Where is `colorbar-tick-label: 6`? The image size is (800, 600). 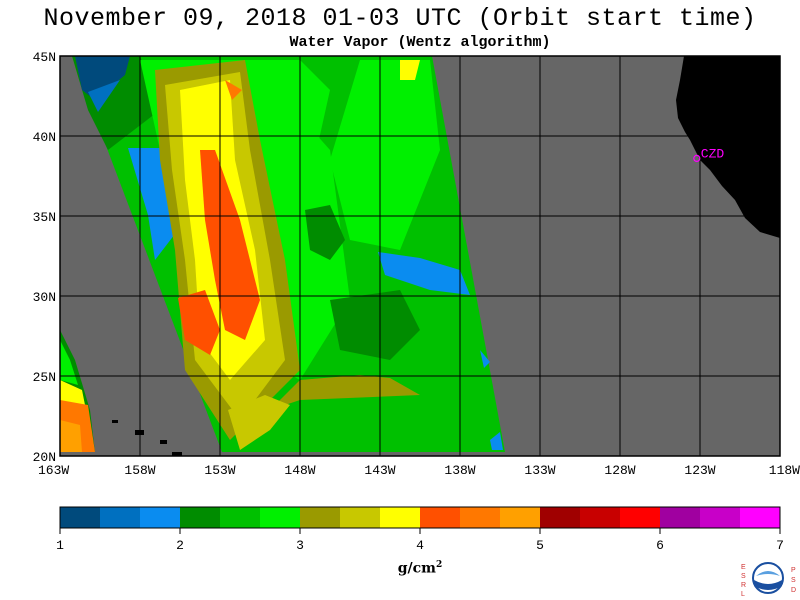
colorbar-tick-label: 6 is located at coordinates (660, 545).